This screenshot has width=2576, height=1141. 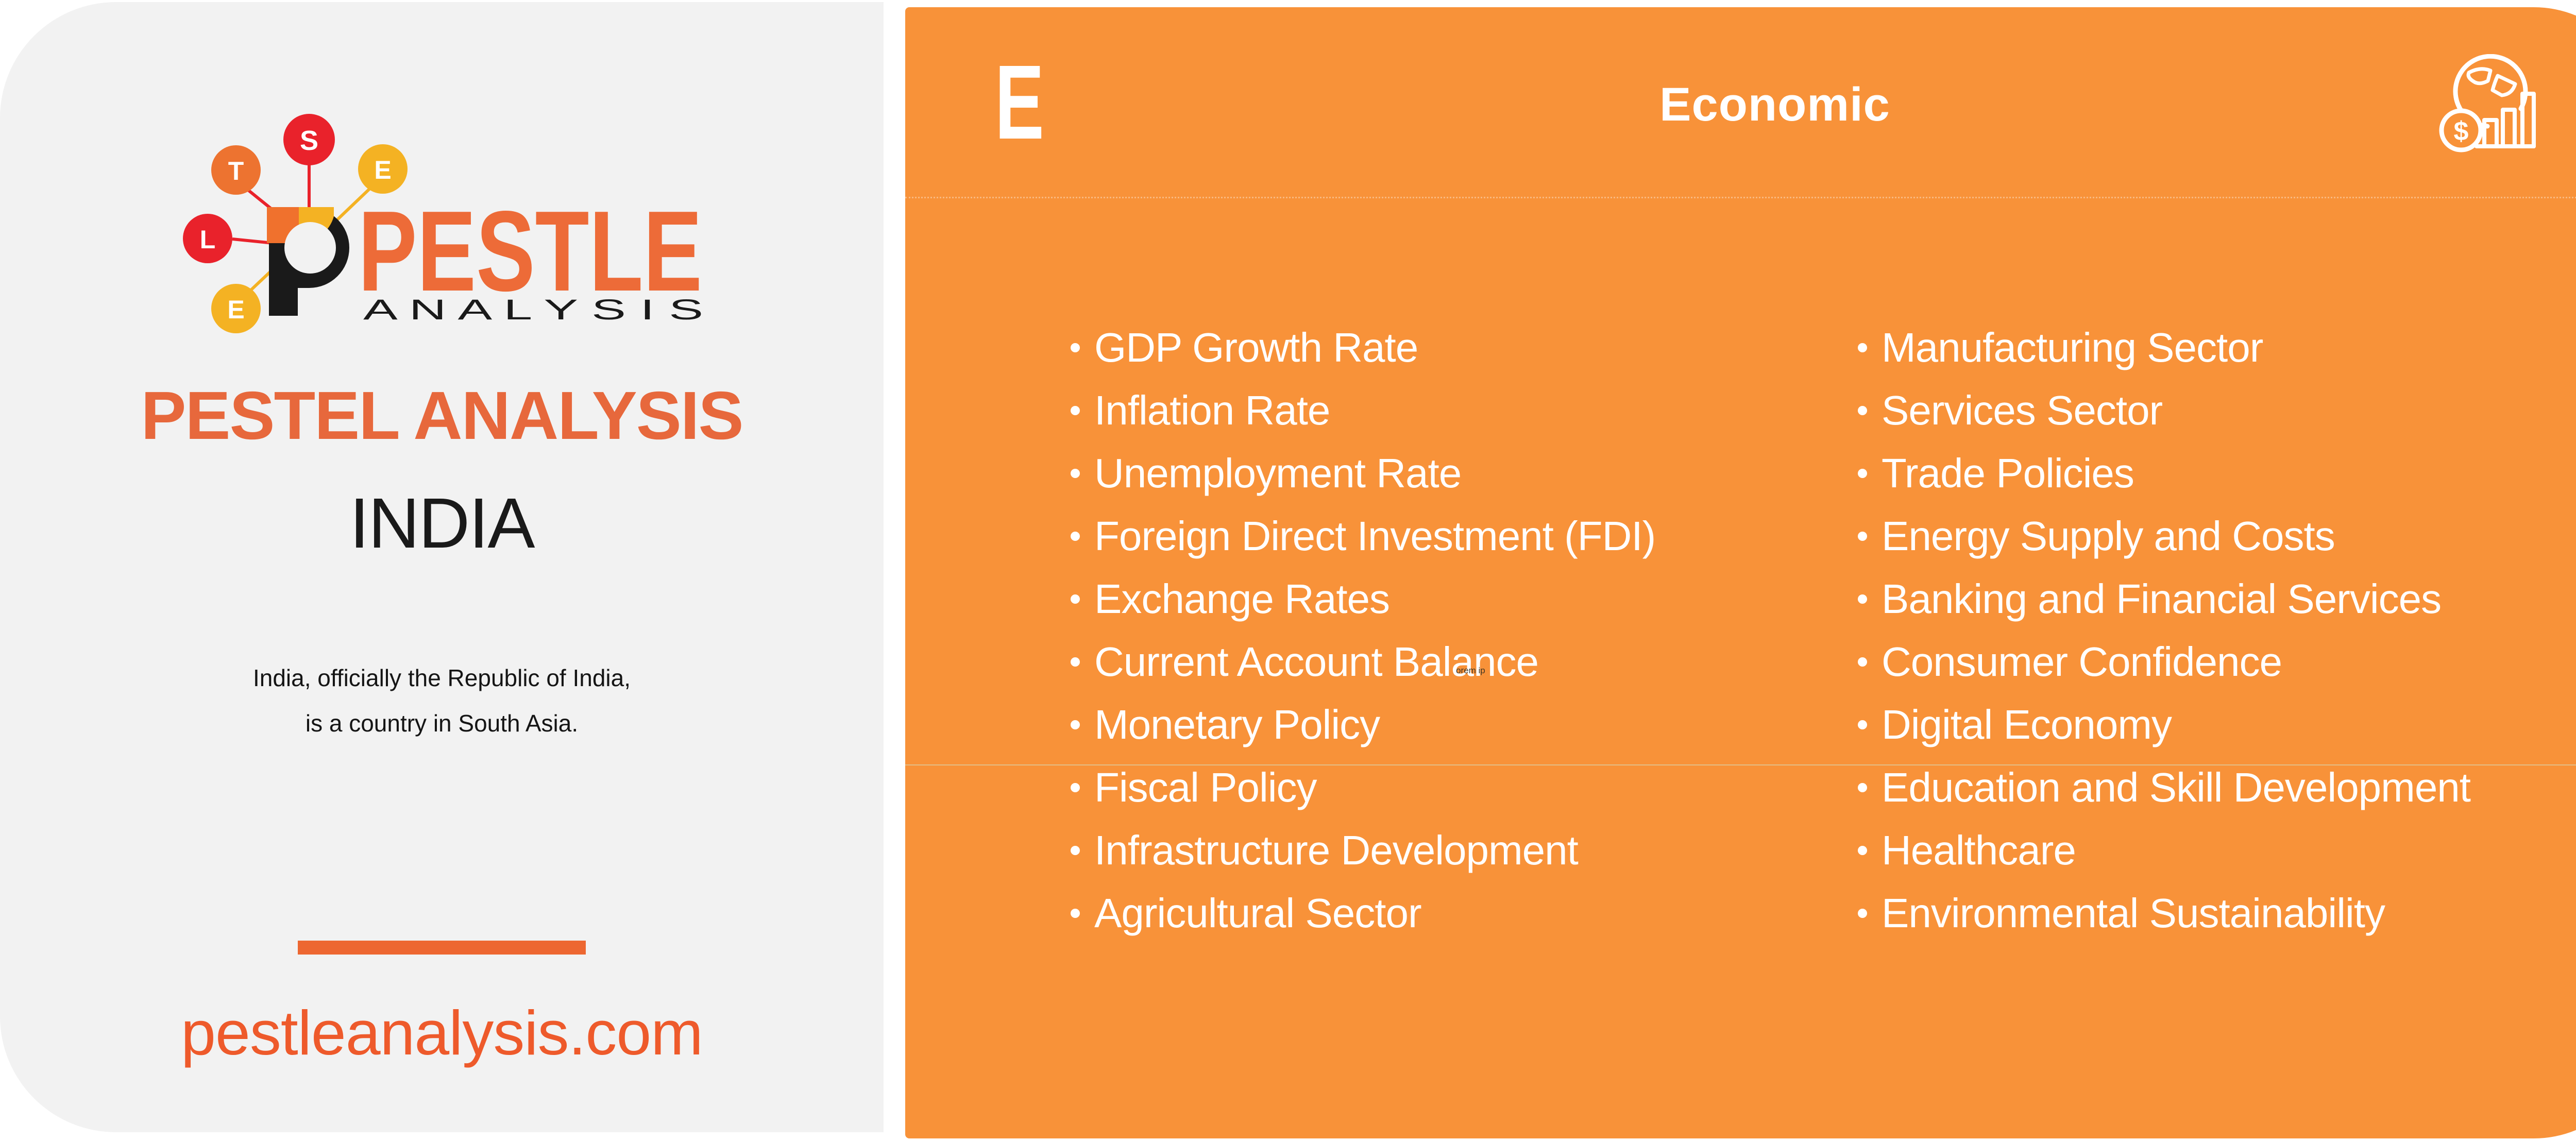 I want to click on list-item: GDP Growth Rate, so click(x=1363, y=347).